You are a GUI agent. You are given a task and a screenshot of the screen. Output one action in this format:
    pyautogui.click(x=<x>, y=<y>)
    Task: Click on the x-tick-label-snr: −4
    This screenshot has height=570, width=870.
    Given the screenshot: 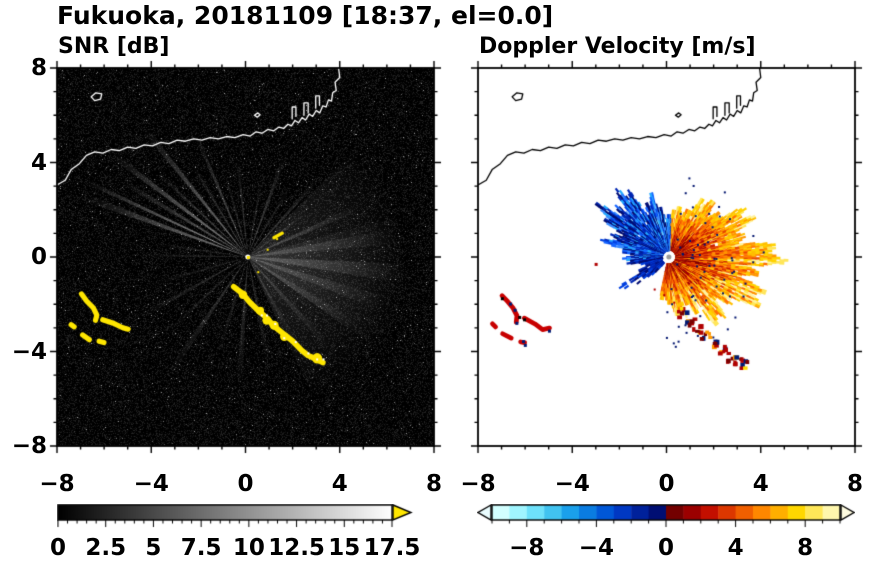 What is the action you would take?
    pyautogui.click(x=151, y=484)
    